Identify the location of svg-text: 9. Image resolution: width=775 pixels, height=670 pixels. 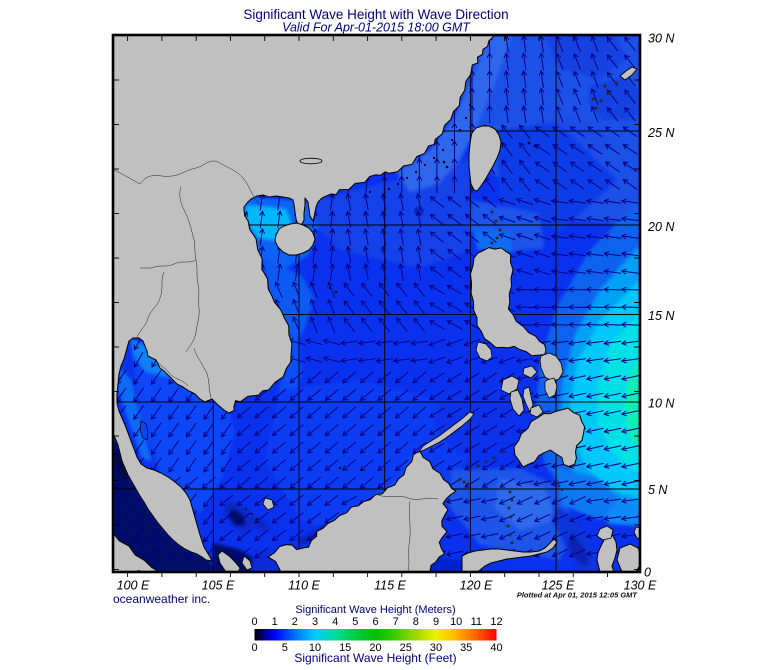
(436, 622).